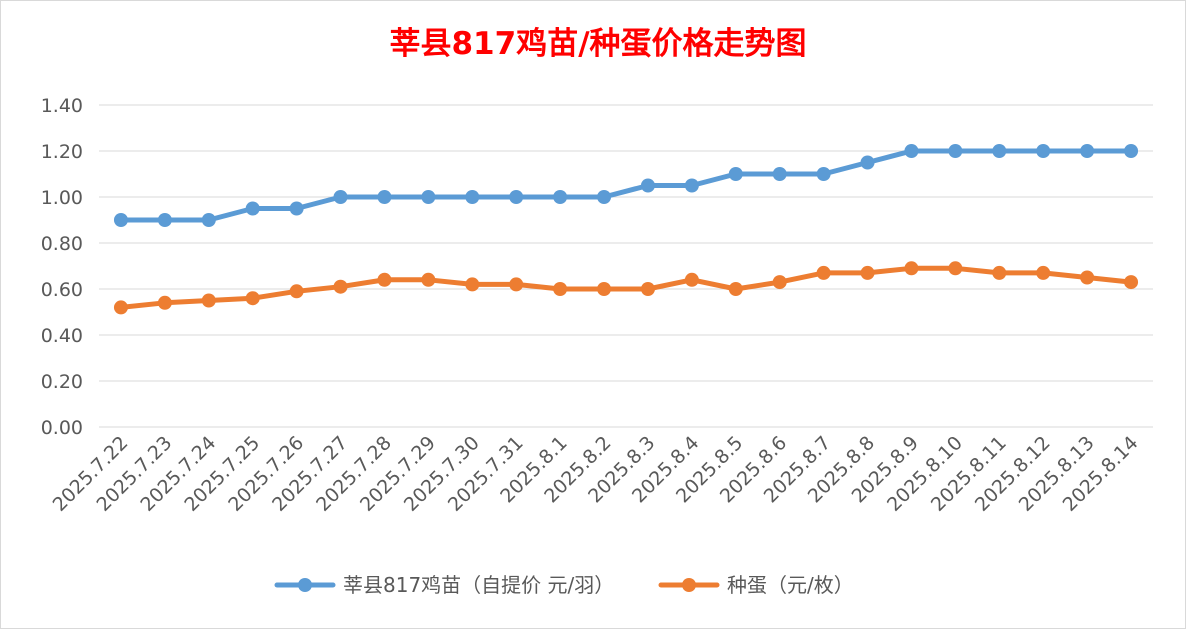  What do you see at coordinates (62, 428) in the screenshot?
I see `y-tick-label: 0.00` at bounding box center [62, 428].